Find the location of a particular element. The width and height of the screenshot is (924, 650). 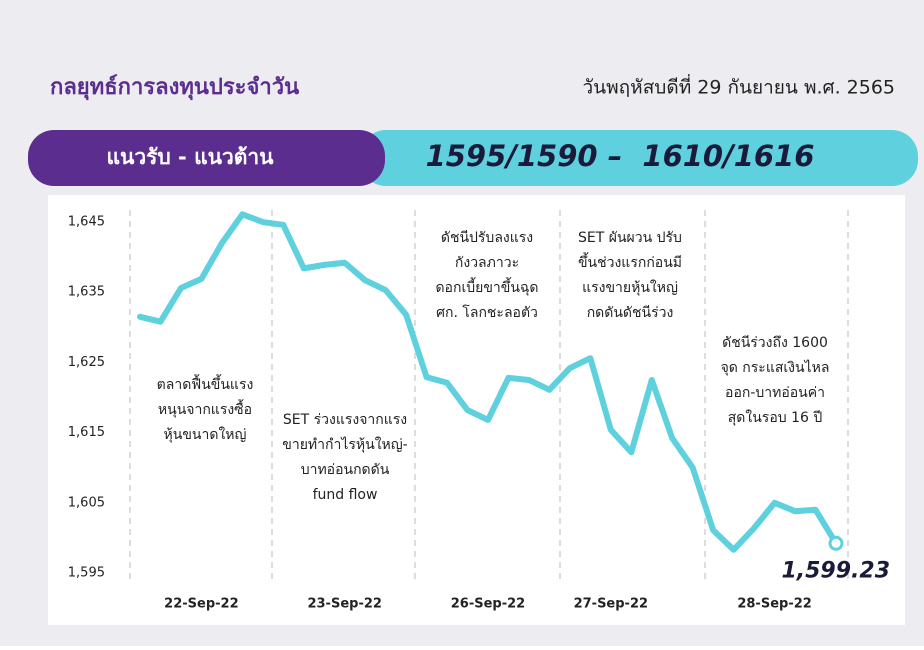

y-tick-label: 1,625 is located at coordinates (86, 362).